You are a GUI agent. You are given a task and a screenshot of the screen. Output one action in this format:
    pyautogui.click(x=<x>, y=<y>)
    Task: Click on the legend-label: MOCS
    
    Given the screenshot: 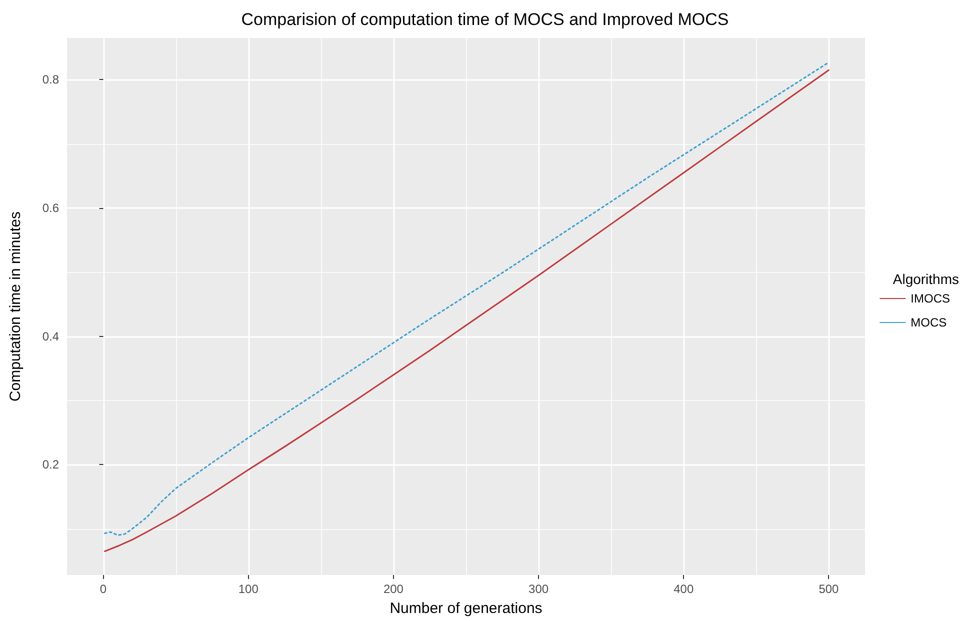 What is the action you would take?
    pyautogui.click(x=928, y=323)
    